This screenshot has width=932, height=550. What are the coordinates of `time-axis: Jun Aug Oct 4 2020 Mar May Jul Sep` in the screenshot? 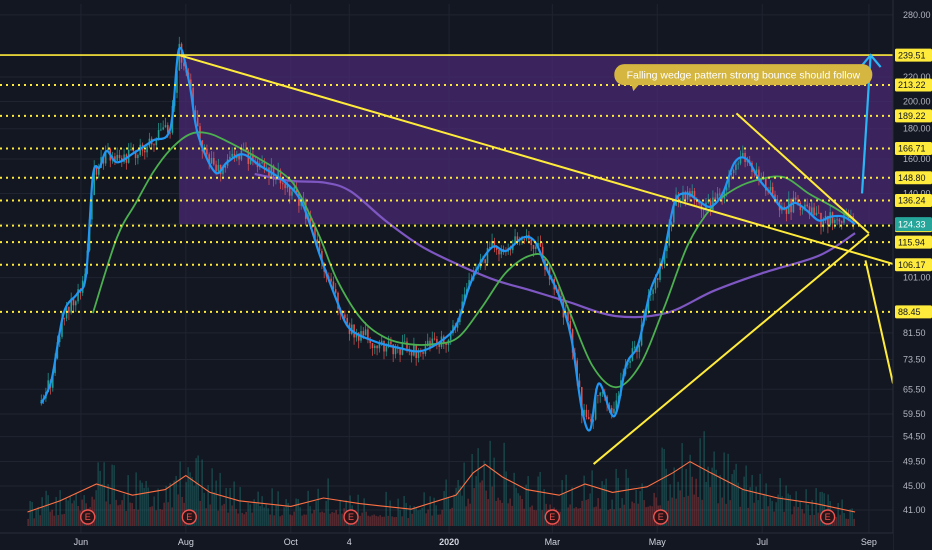 It's located at (446, 541).